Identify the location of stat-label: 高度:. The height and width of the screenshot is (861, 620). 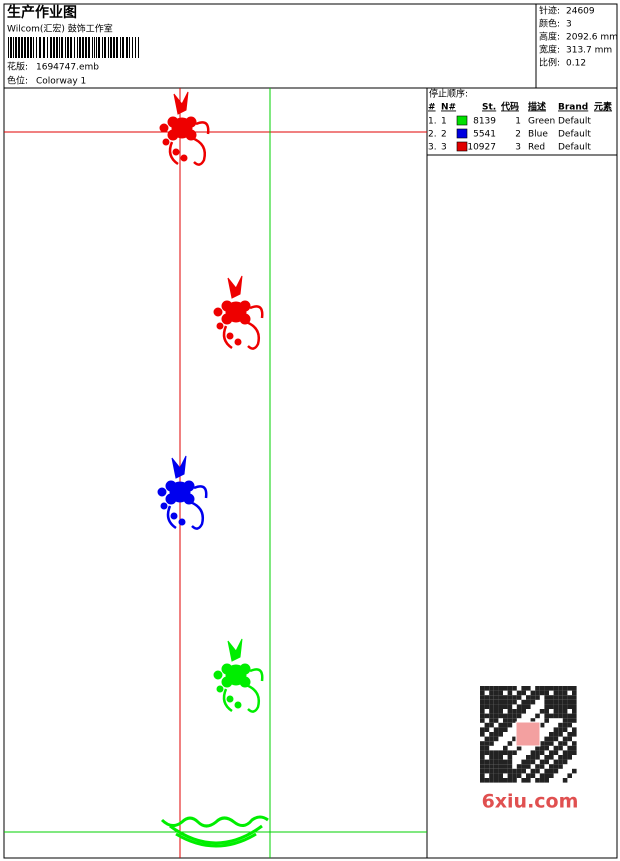
(549, 37).